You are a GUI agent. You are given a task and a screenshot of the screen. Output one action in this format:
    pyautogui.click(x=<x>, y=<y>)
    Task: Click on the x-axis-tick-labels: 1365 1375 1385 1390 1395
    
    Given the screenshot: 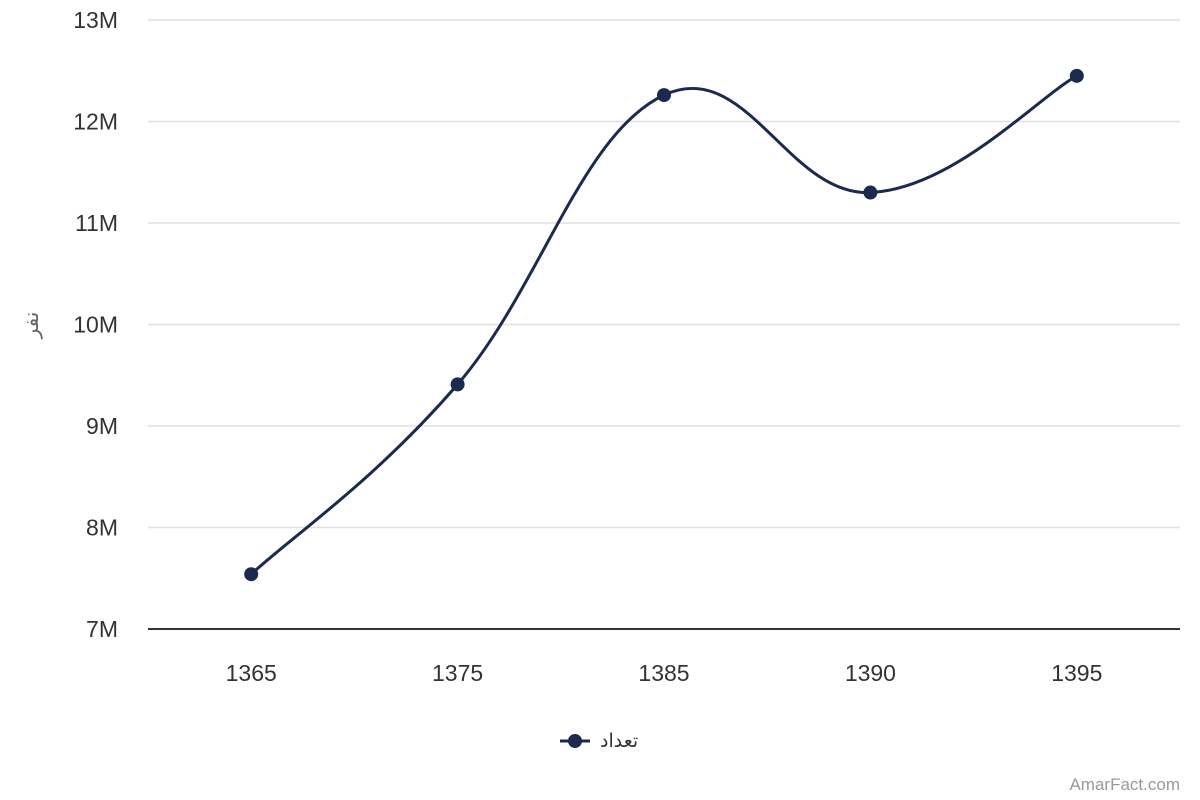 What is the action you would take?
    pyautogui.click(x=664, y=673)
    